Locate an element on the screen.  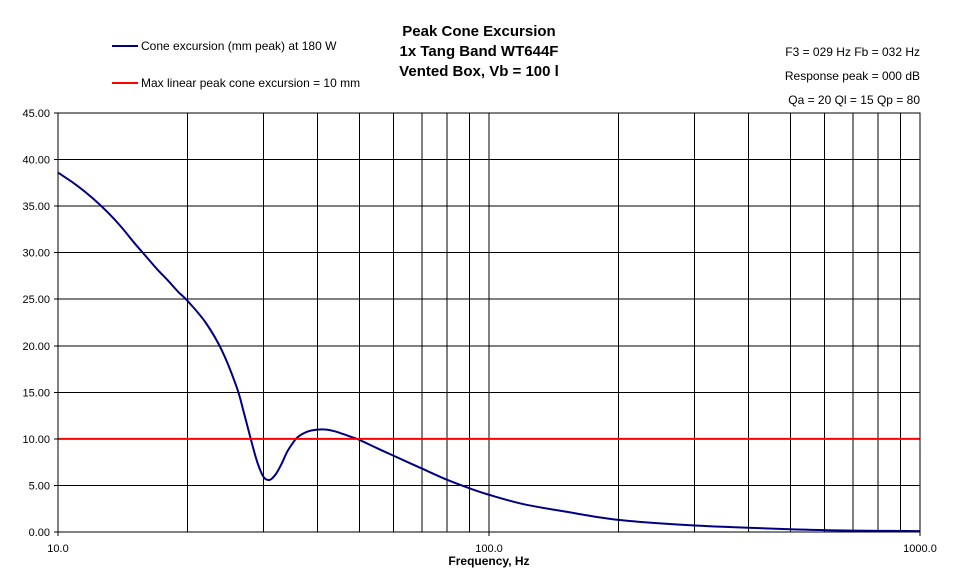
y-tick-label: 20.00 is located at coordinates (36, 347).